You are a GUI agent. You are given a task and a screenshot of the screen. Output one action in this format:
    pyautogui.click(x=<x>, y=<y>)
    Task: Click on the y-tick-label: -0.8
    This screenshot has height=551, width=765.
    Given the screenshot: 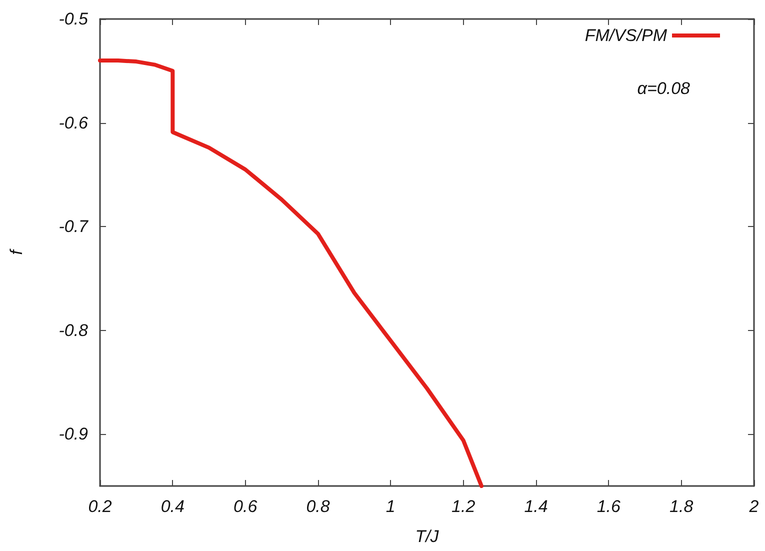 What is the action you would take?
    pyautogui.click(x=73, y=330)
    